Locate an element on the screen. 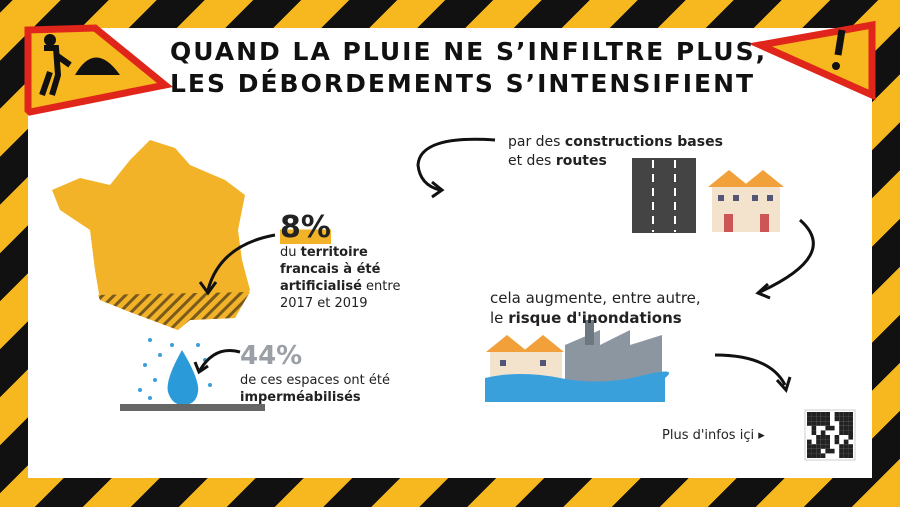  qr-code is located at coordinates (830, 435).